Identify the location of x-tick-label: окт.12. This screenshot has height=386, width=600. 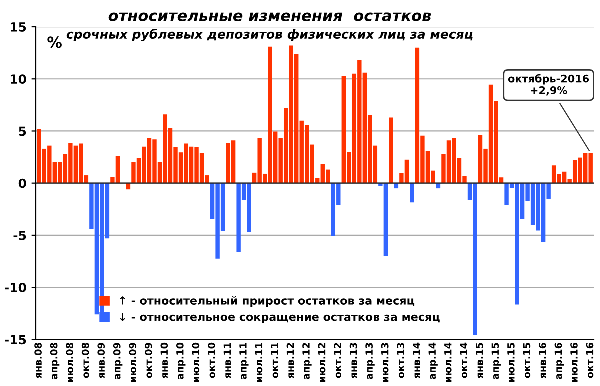
(338, 360).